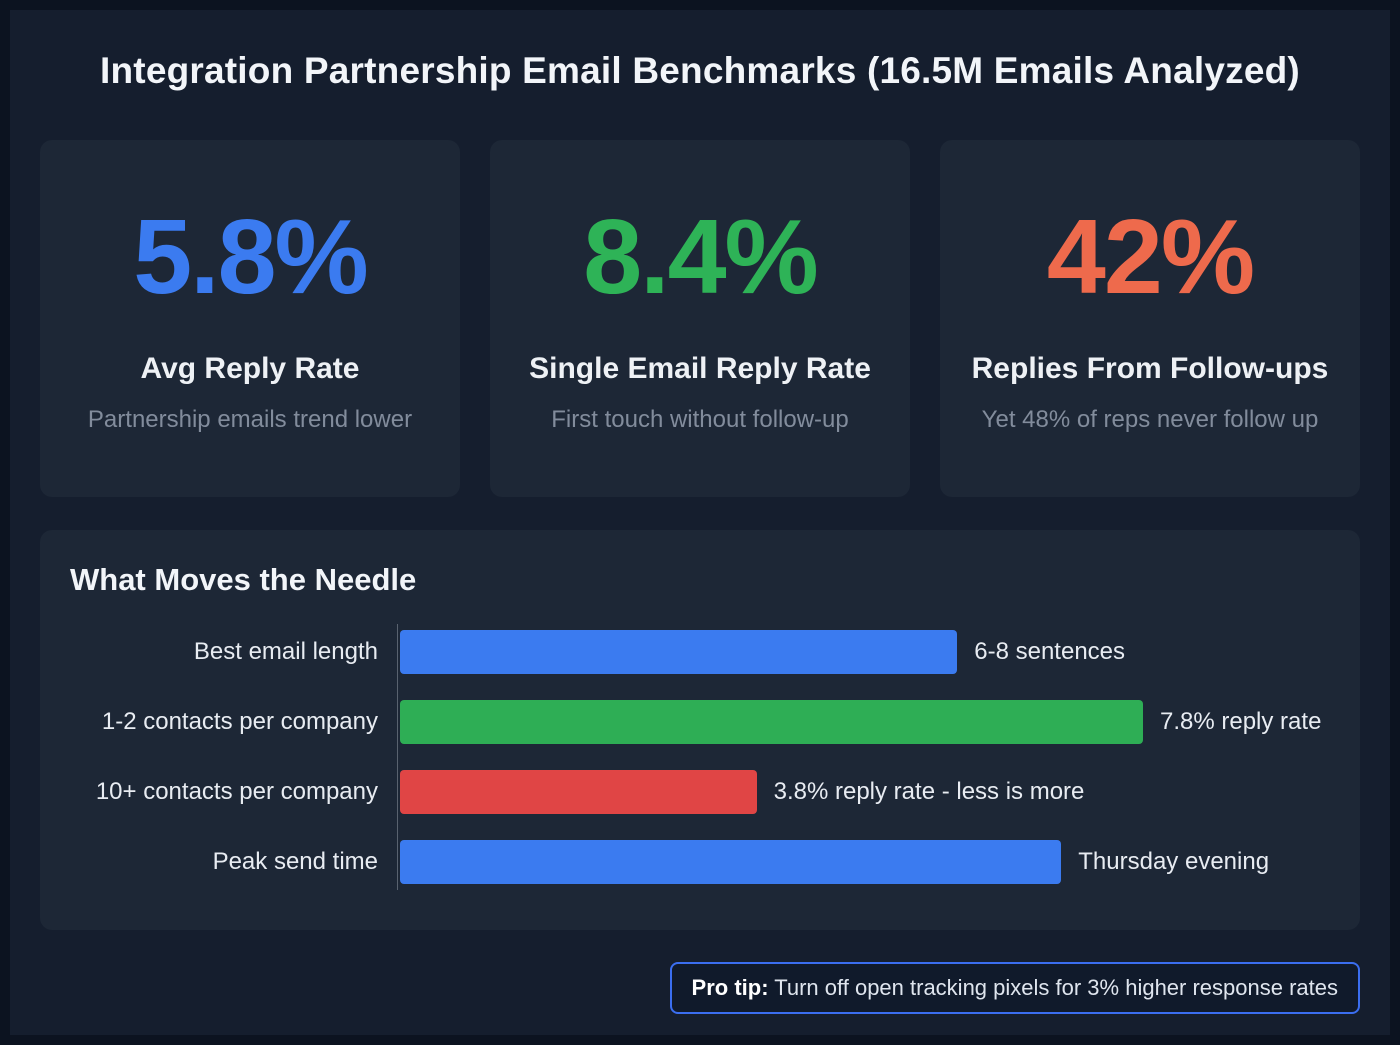  Describe the element at coordinates (1150, 419) in the screenshot. I see `stat-subtitle: Yet 48% of reps never follow up` at that location.